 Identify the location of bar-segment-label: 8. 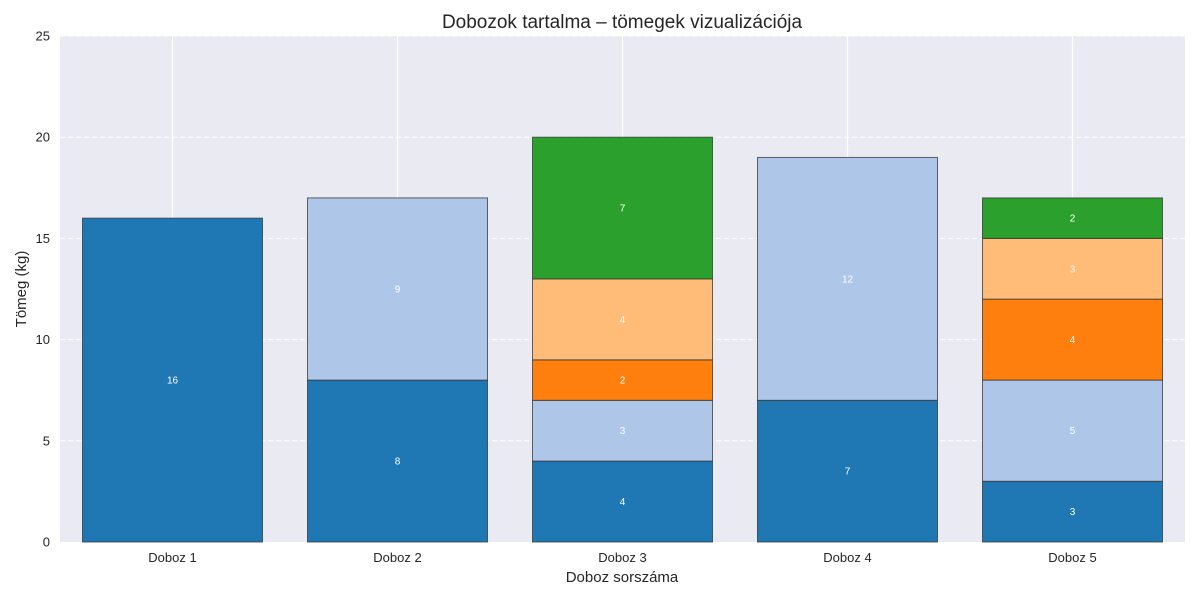
(398, 462).